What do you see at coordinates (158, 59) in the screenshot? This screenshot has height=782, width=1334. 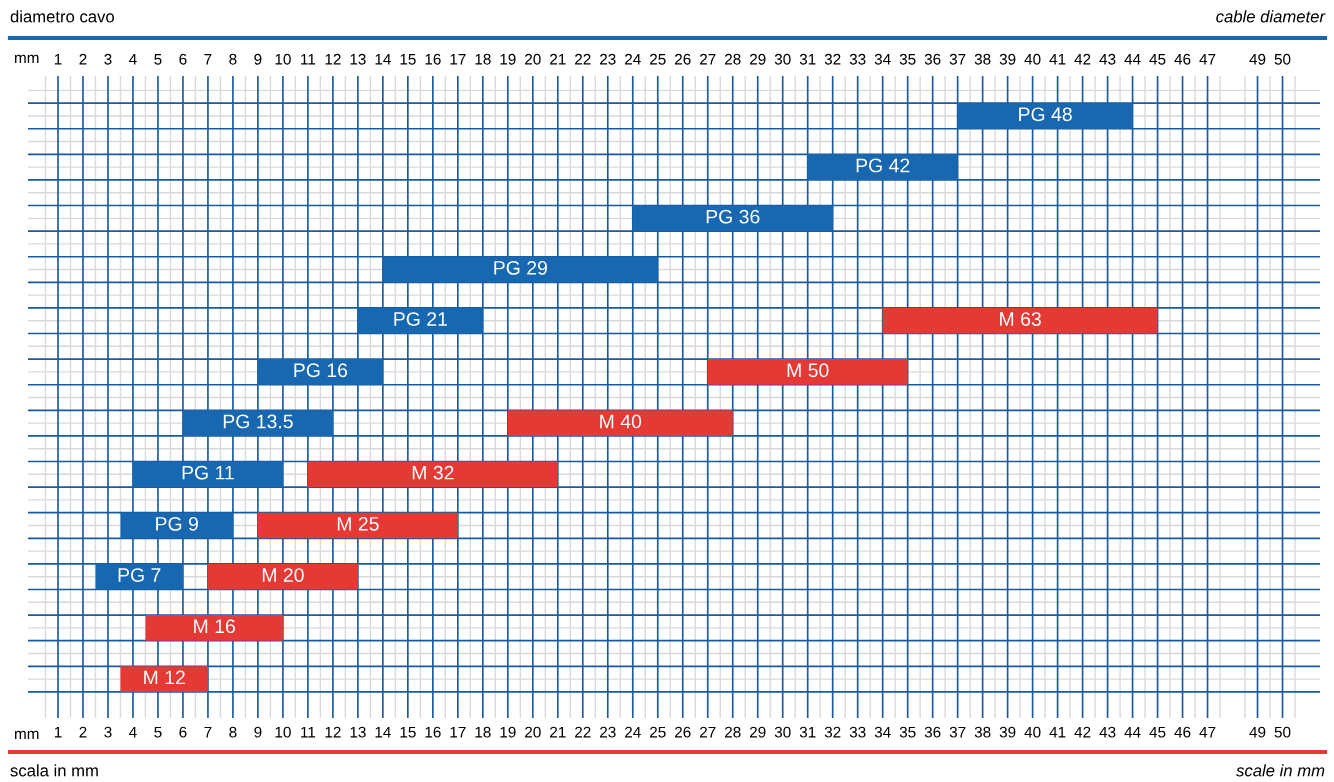 I see `x2-tick-label: 5` at bounding box center [158, 59].